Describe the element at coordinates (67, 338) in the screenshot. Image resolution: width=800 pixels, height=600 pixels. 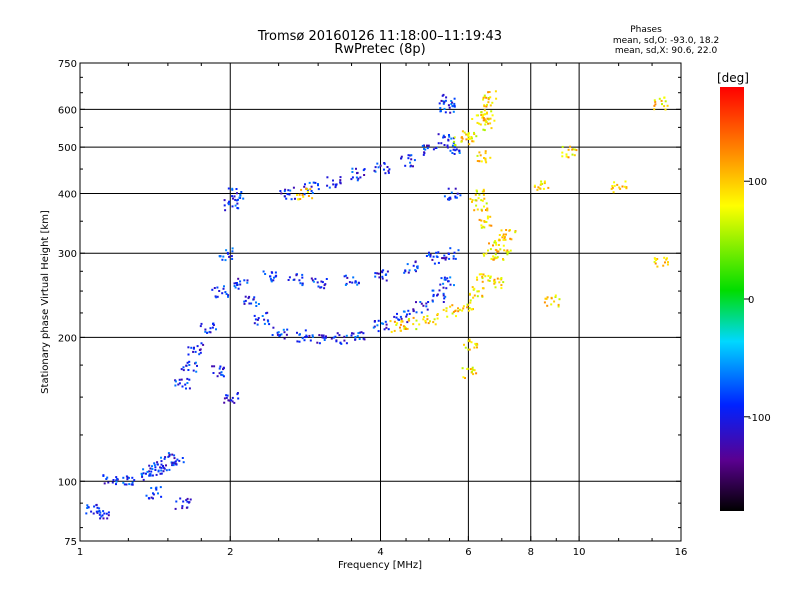
I see `y-tick-label: 200` at that location.